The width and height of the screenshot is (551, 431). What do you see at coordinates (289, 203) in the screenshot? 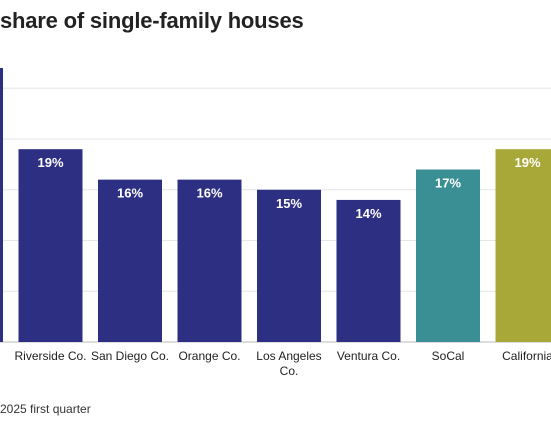
I see `bar-value-label: 15%` at bounding box center [289, 203].